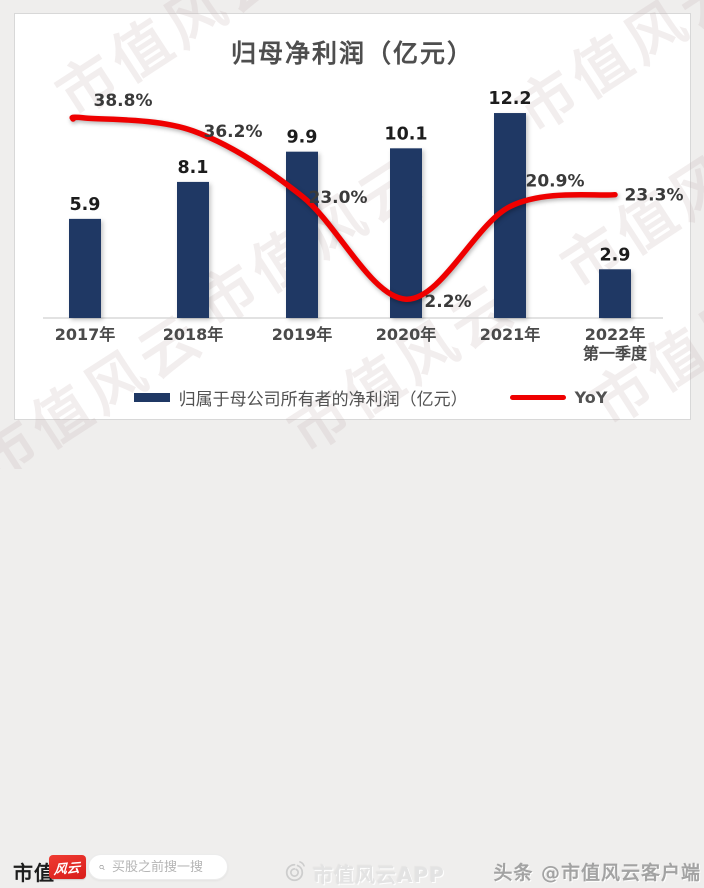  I want to click on x-axis-label: 2017年, so click(85, 334).